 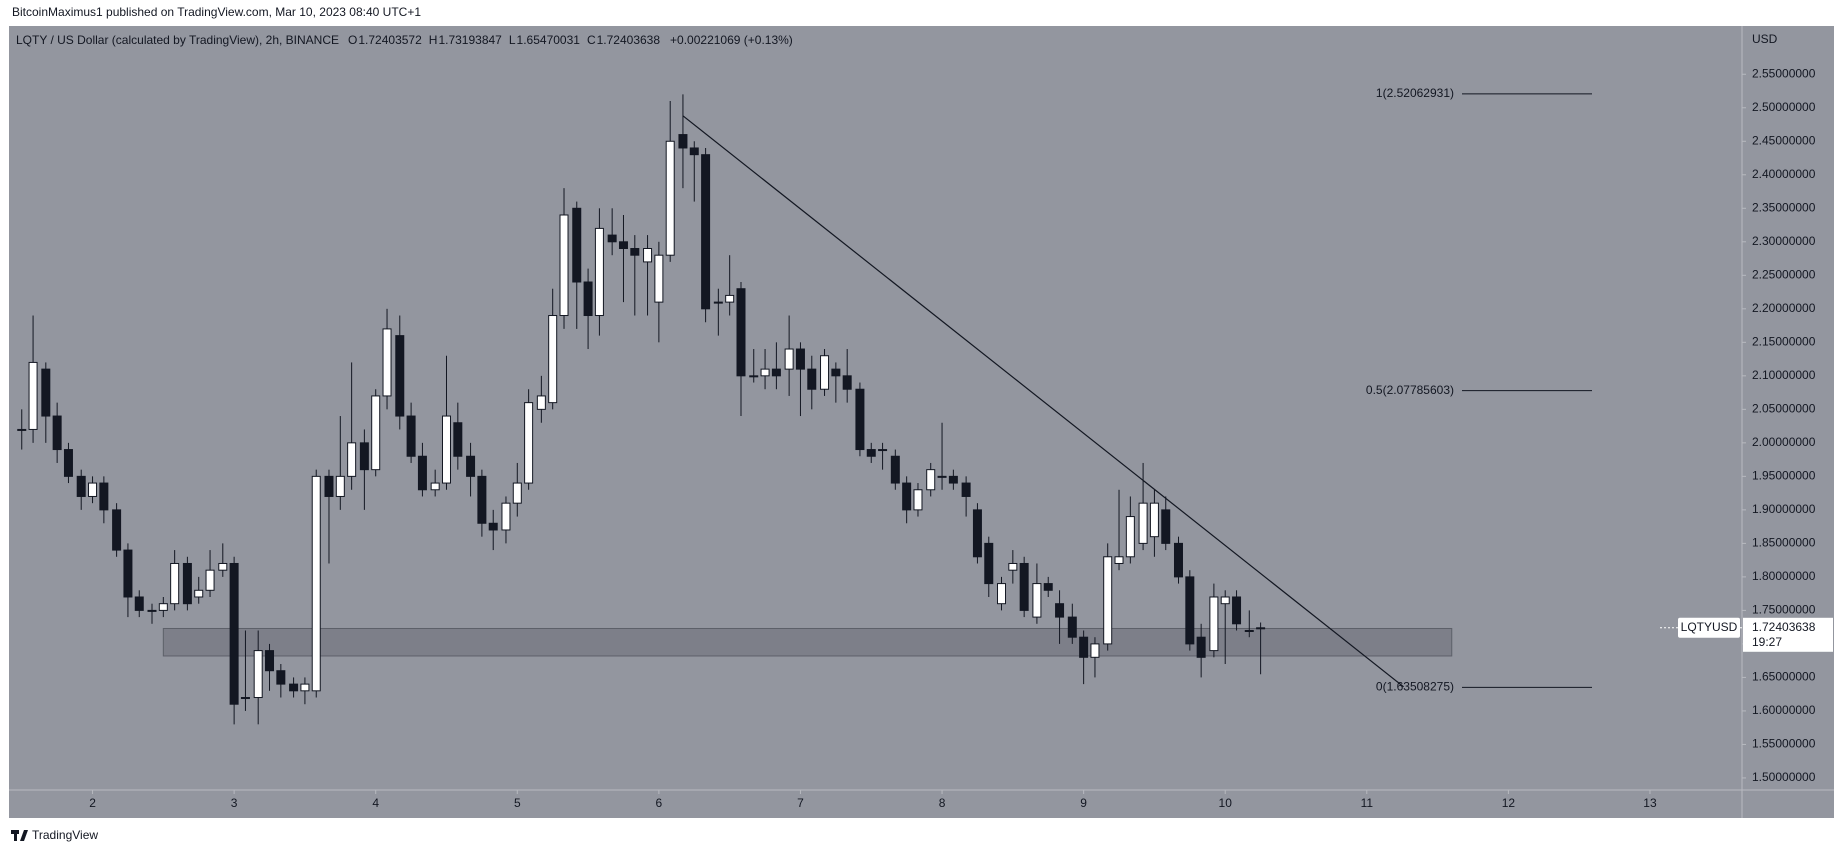 What do you see at coordinates (390, 40) in the screenshot?
I see `legend-value: 1.72403572` at bounding box center [390, 40].